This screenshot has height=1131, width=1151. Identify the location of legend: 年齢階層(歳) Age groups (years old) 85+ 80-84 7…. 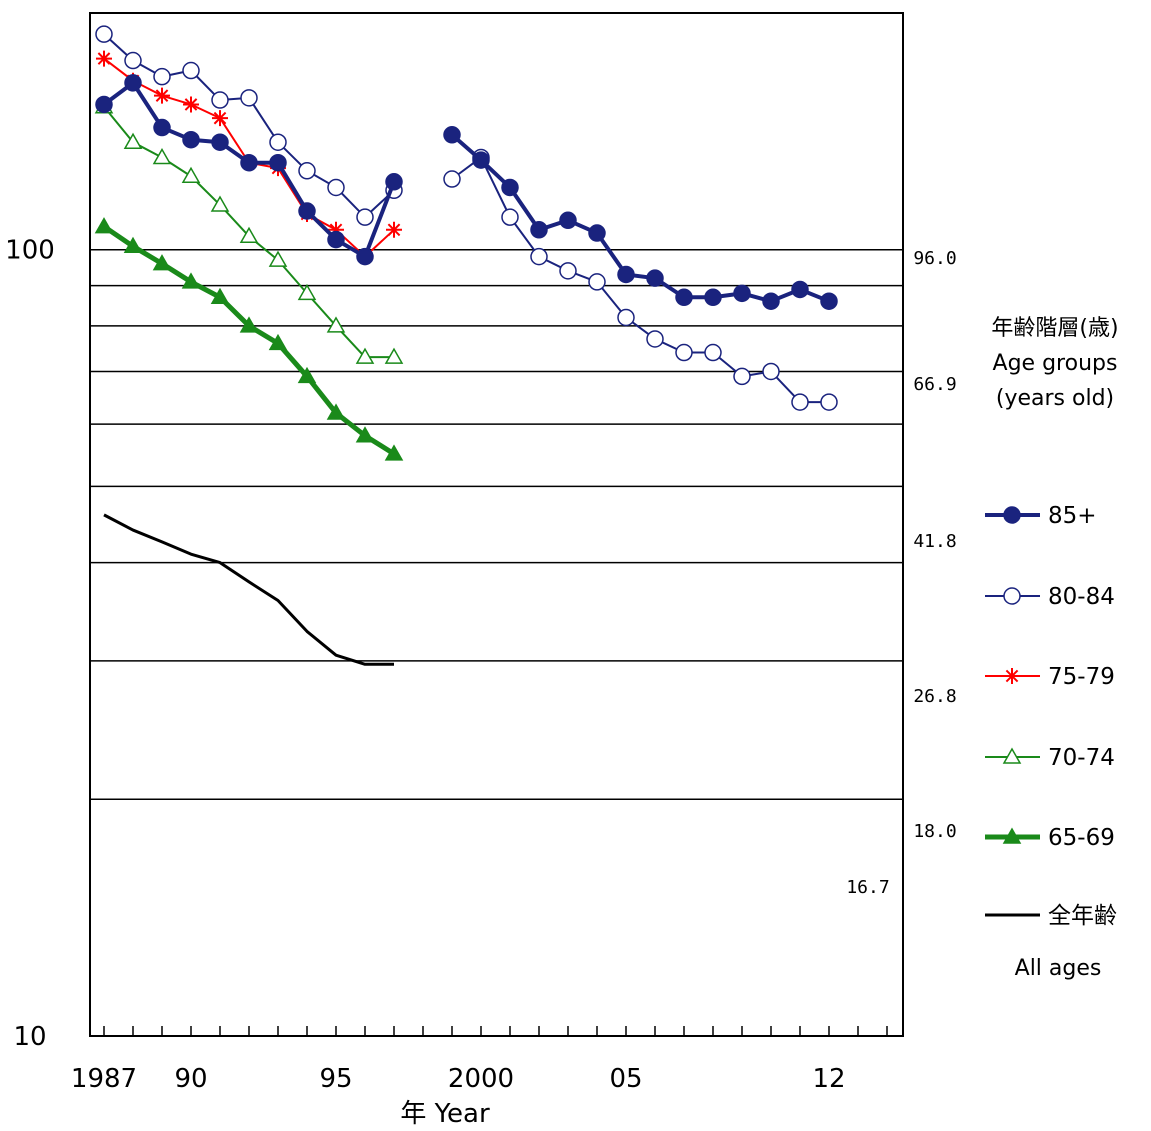
(1052, 648).